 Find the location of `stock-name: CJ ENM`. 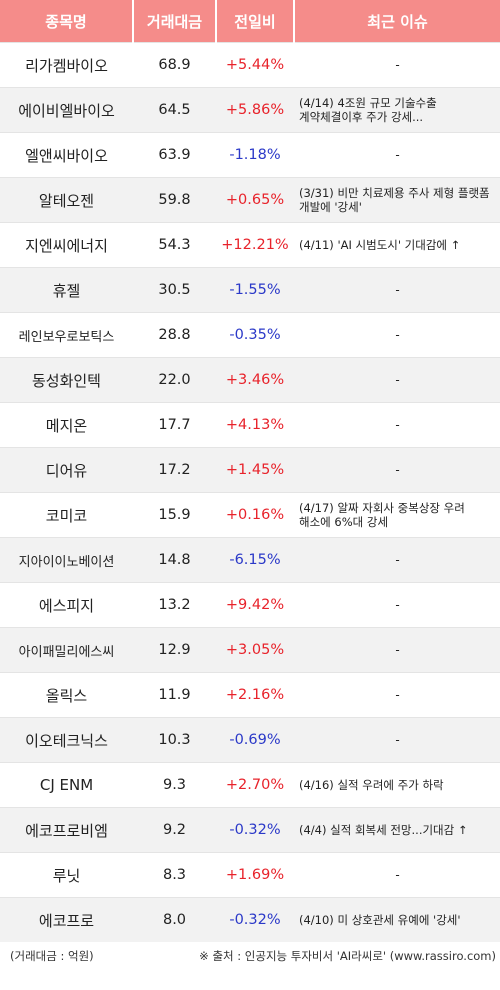

stock-name: CJ ENM is located at coordinates (66, 785).